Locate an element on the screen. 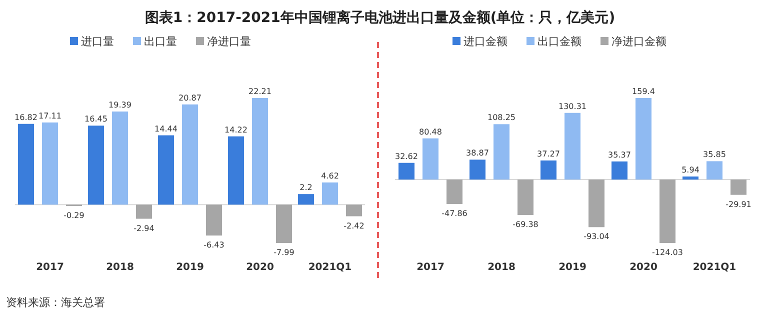 This screenshot has width=760, height=324. legend-label: 进口金额 is located at coordinates (486, 41).